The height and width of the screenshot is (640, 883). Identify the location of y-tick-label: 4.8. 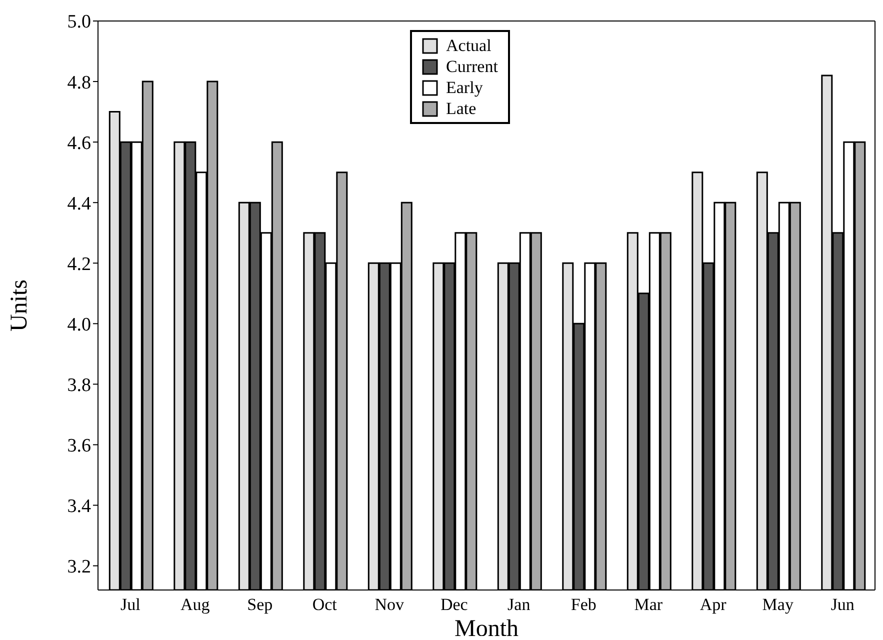
(79, 83).